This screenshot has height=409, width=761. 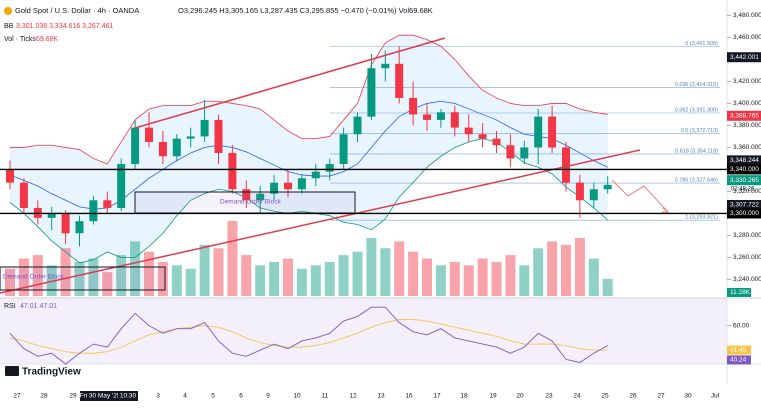 What do you see at coordinates (747, 257) in the screenshot?
I see `y-tick-label: 3,260.000` at bounding box center [747, 257].